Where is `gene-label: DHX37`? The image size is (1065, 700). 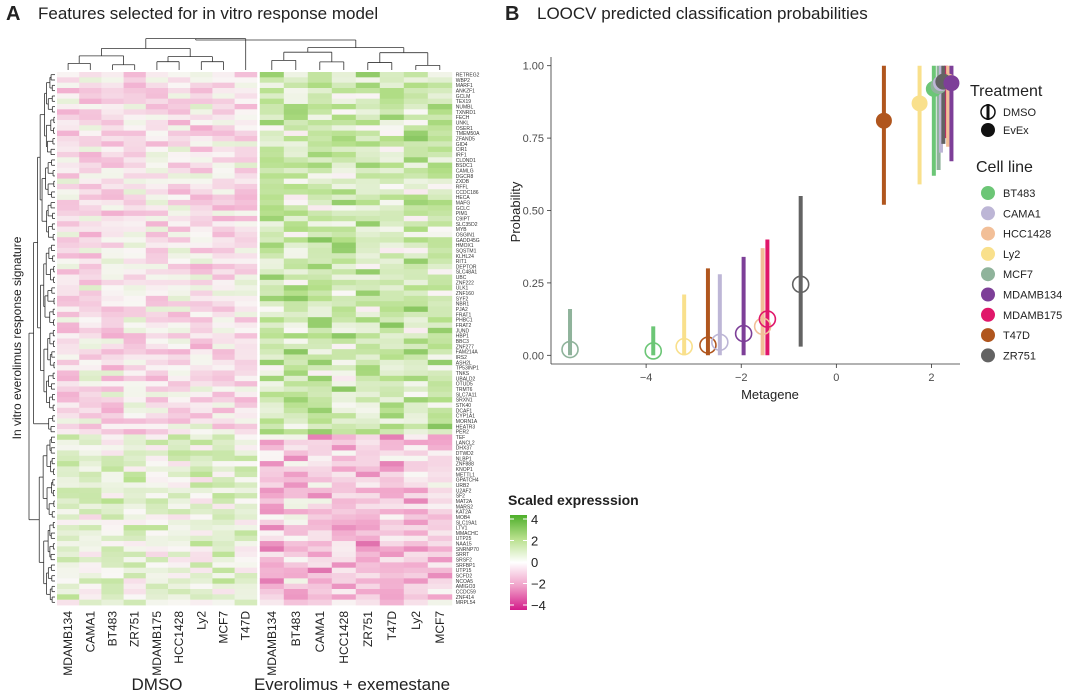 gene-label: DHX37 is located at coordinates (464, 449).